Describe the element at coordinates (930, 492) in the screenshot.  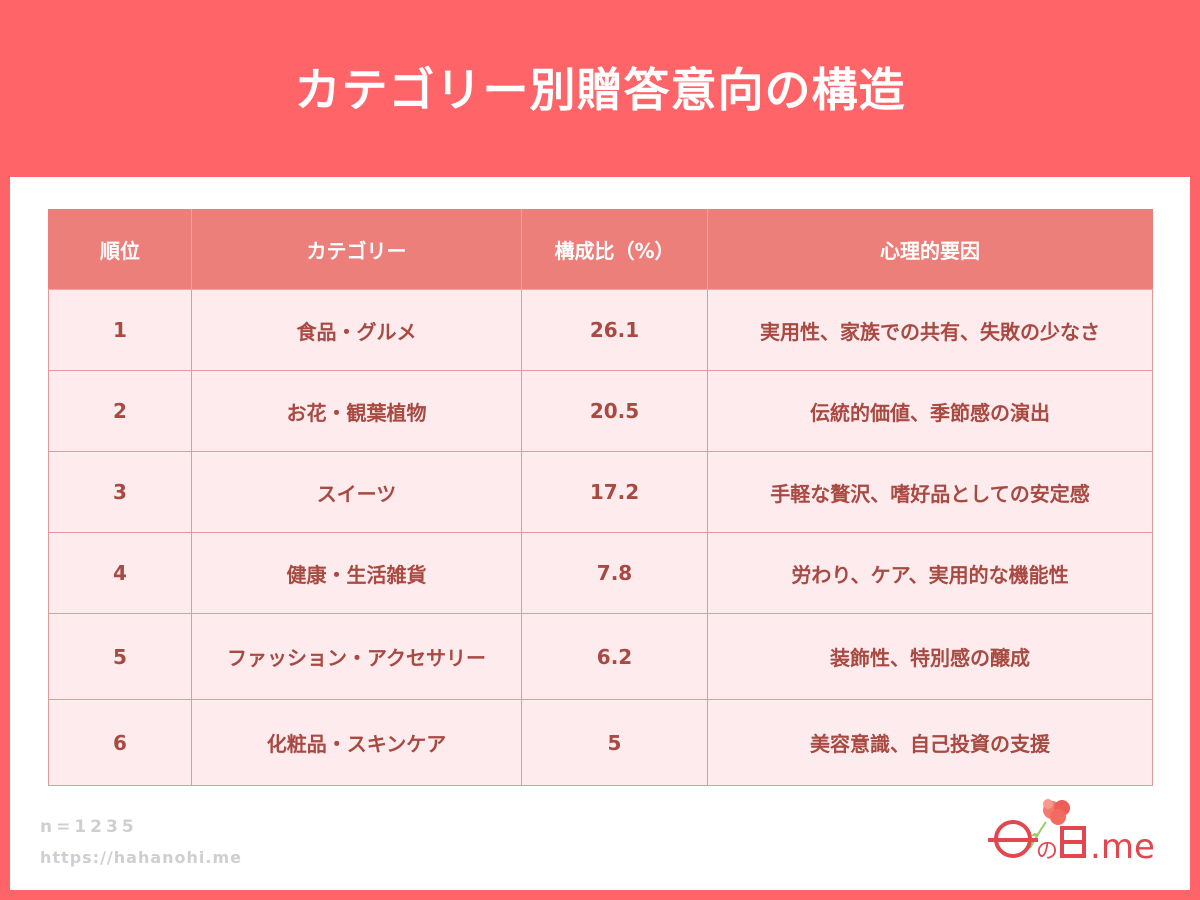
I see `factor-cell: 手軽な贅沢、嗜好品としての安定感` at that location.